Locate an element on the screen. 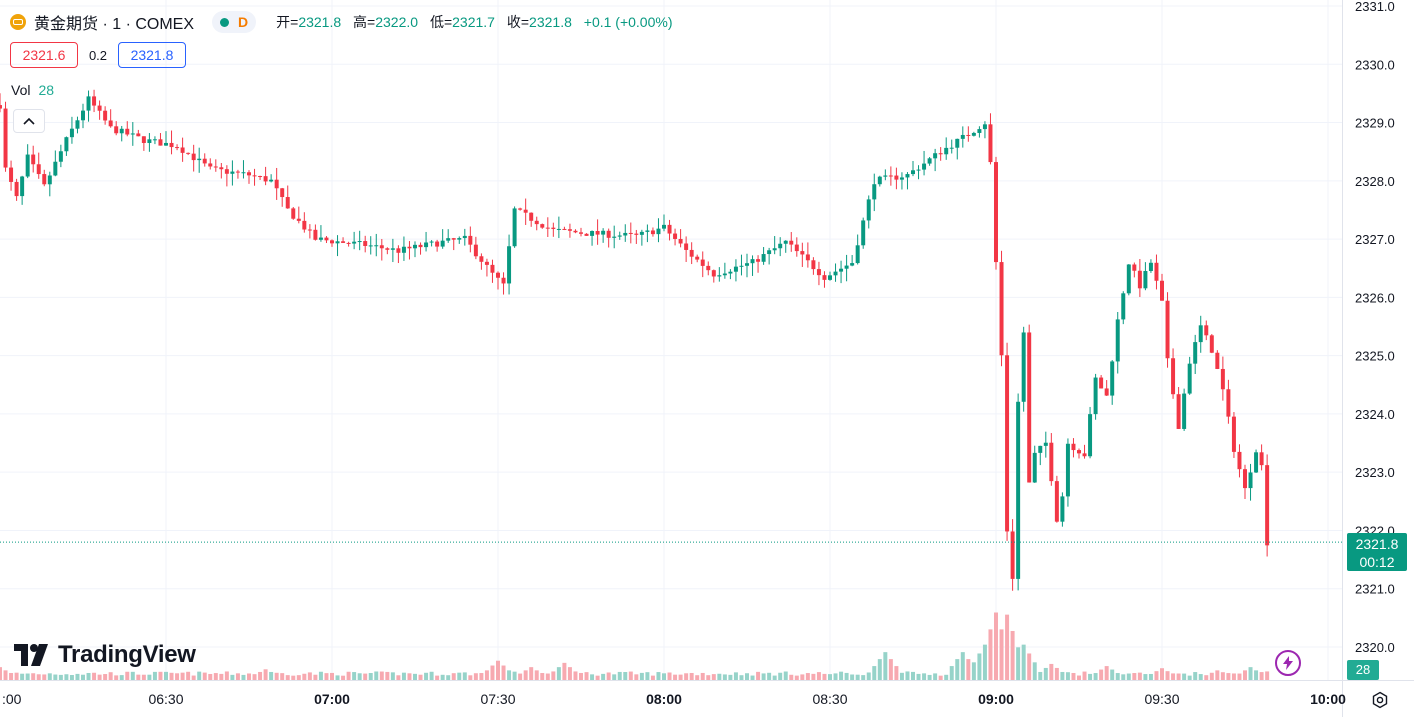 Image resolution: width=1414 pixels, height=717 pixels. tradingview-logo: TradingView is located at coordinates (105, 655).